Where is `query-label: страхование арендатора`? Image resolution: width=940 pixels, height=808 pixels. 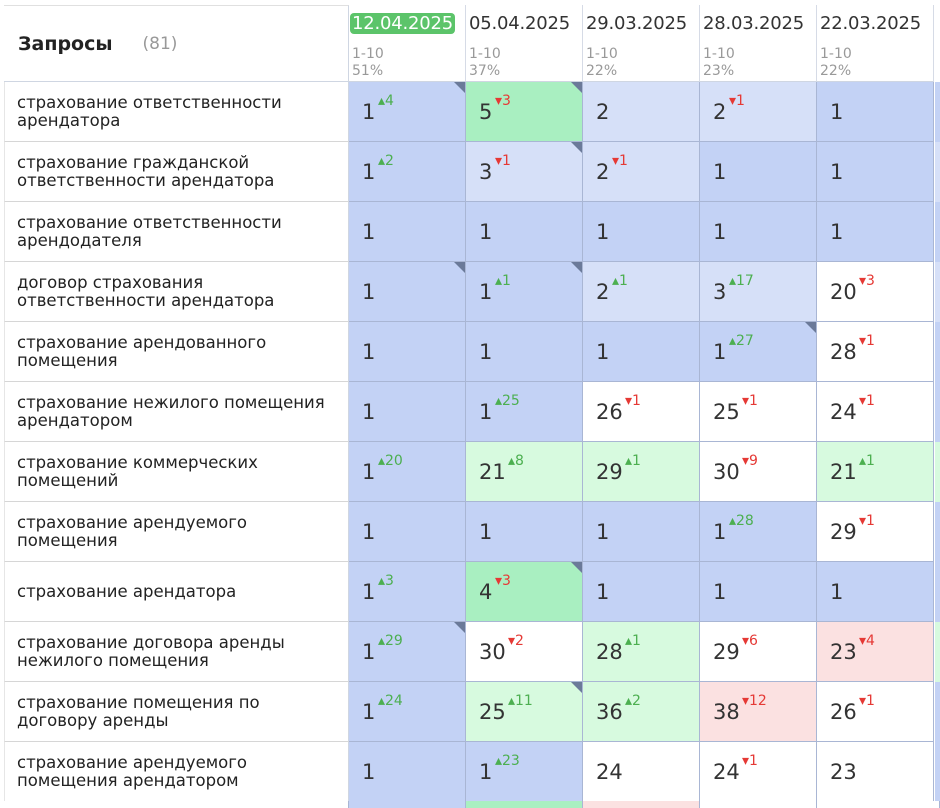 query-label: страхование арендатора is located at coordinates (176, 592).